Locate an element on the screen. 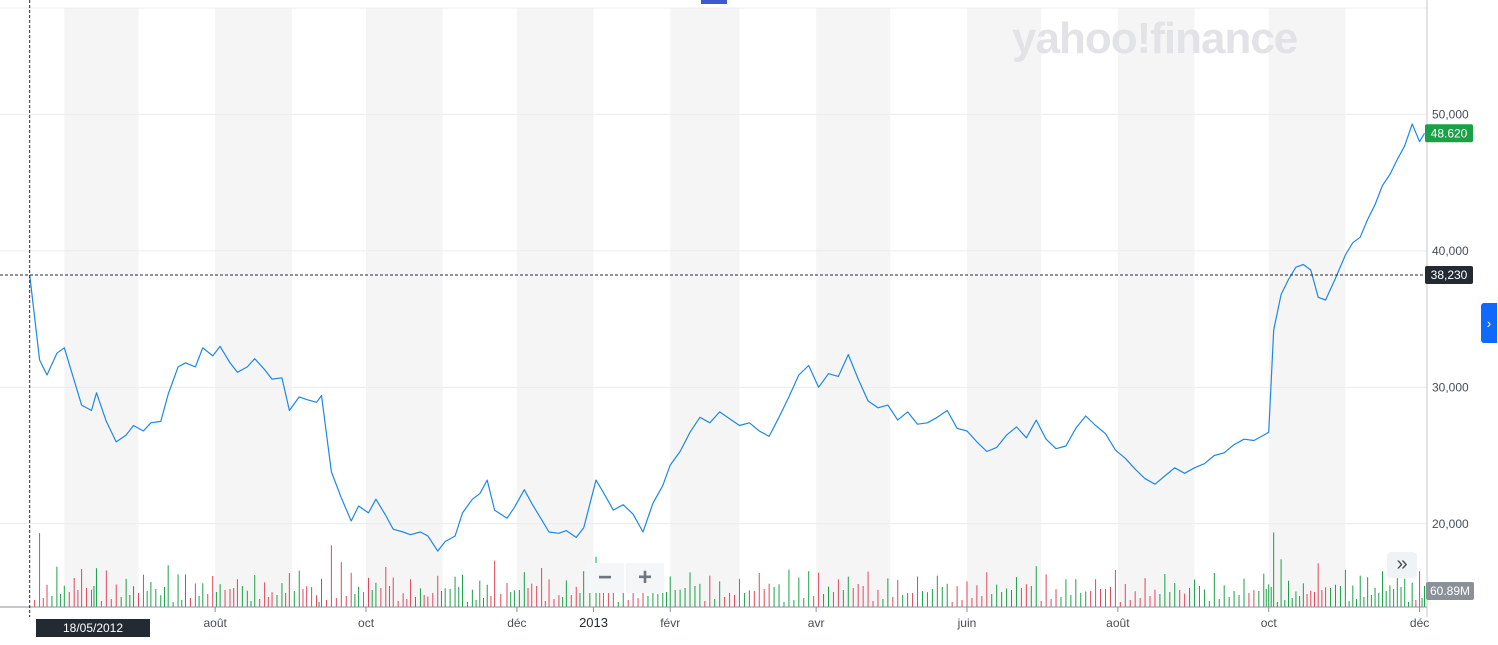  zoom-out-button: − is located at coordinates (604, 577).